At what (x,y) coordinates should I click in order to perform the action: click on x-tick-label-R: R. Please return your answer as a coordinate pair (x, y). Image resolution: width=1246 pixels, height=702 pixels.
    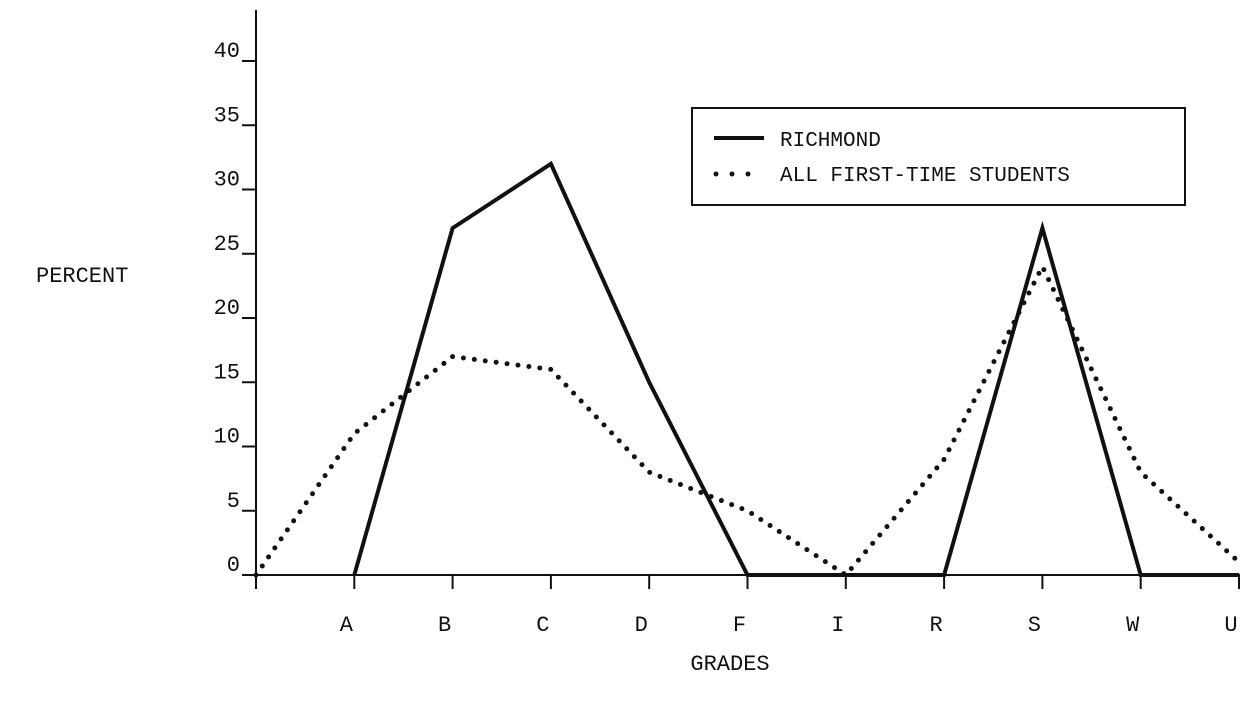
    Looking at the image, I should click on (935, 625).